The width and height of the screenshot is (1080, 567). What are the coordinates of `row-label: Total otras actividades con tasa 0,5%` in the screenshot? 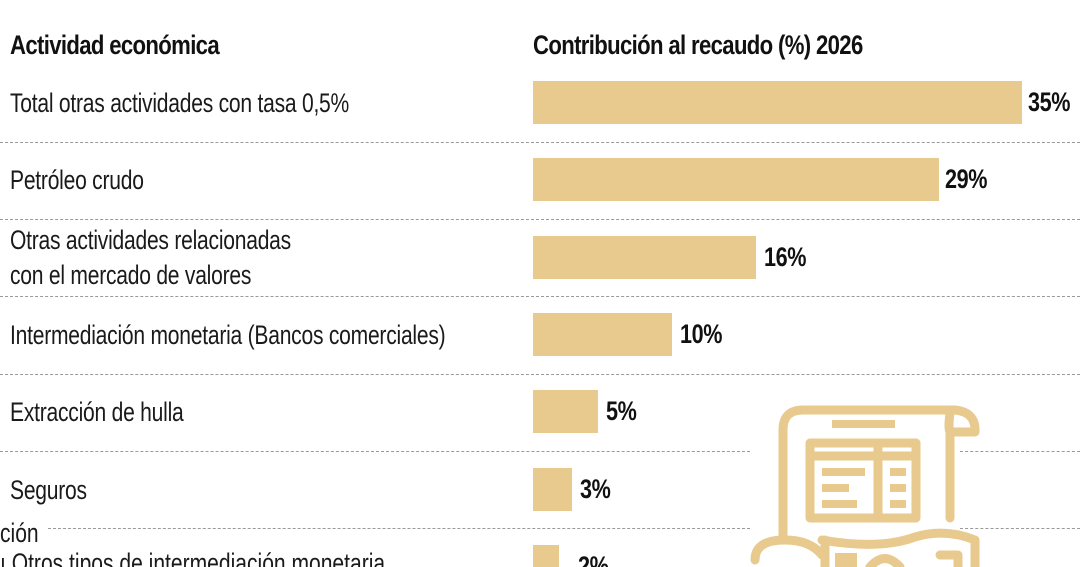 It's located at (180, 103).